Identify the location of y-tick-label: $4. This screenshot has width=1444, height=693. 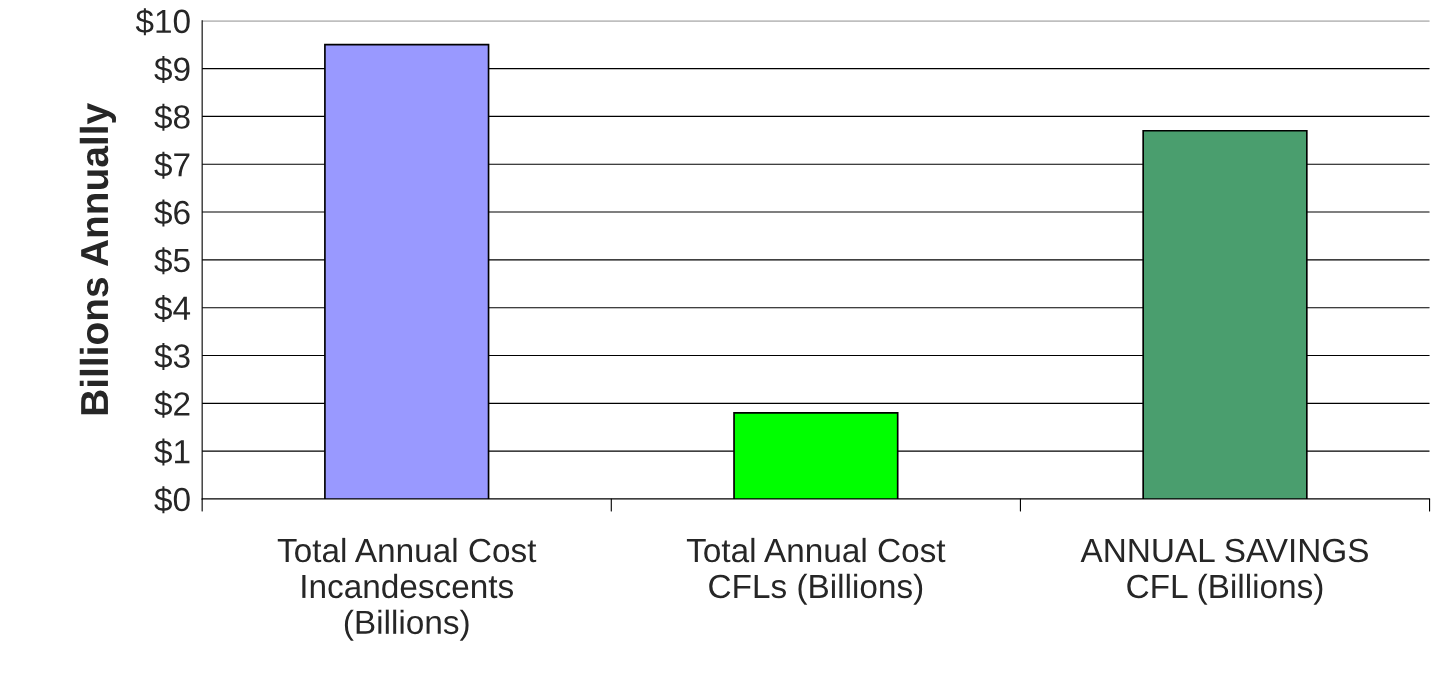
(172, 309).